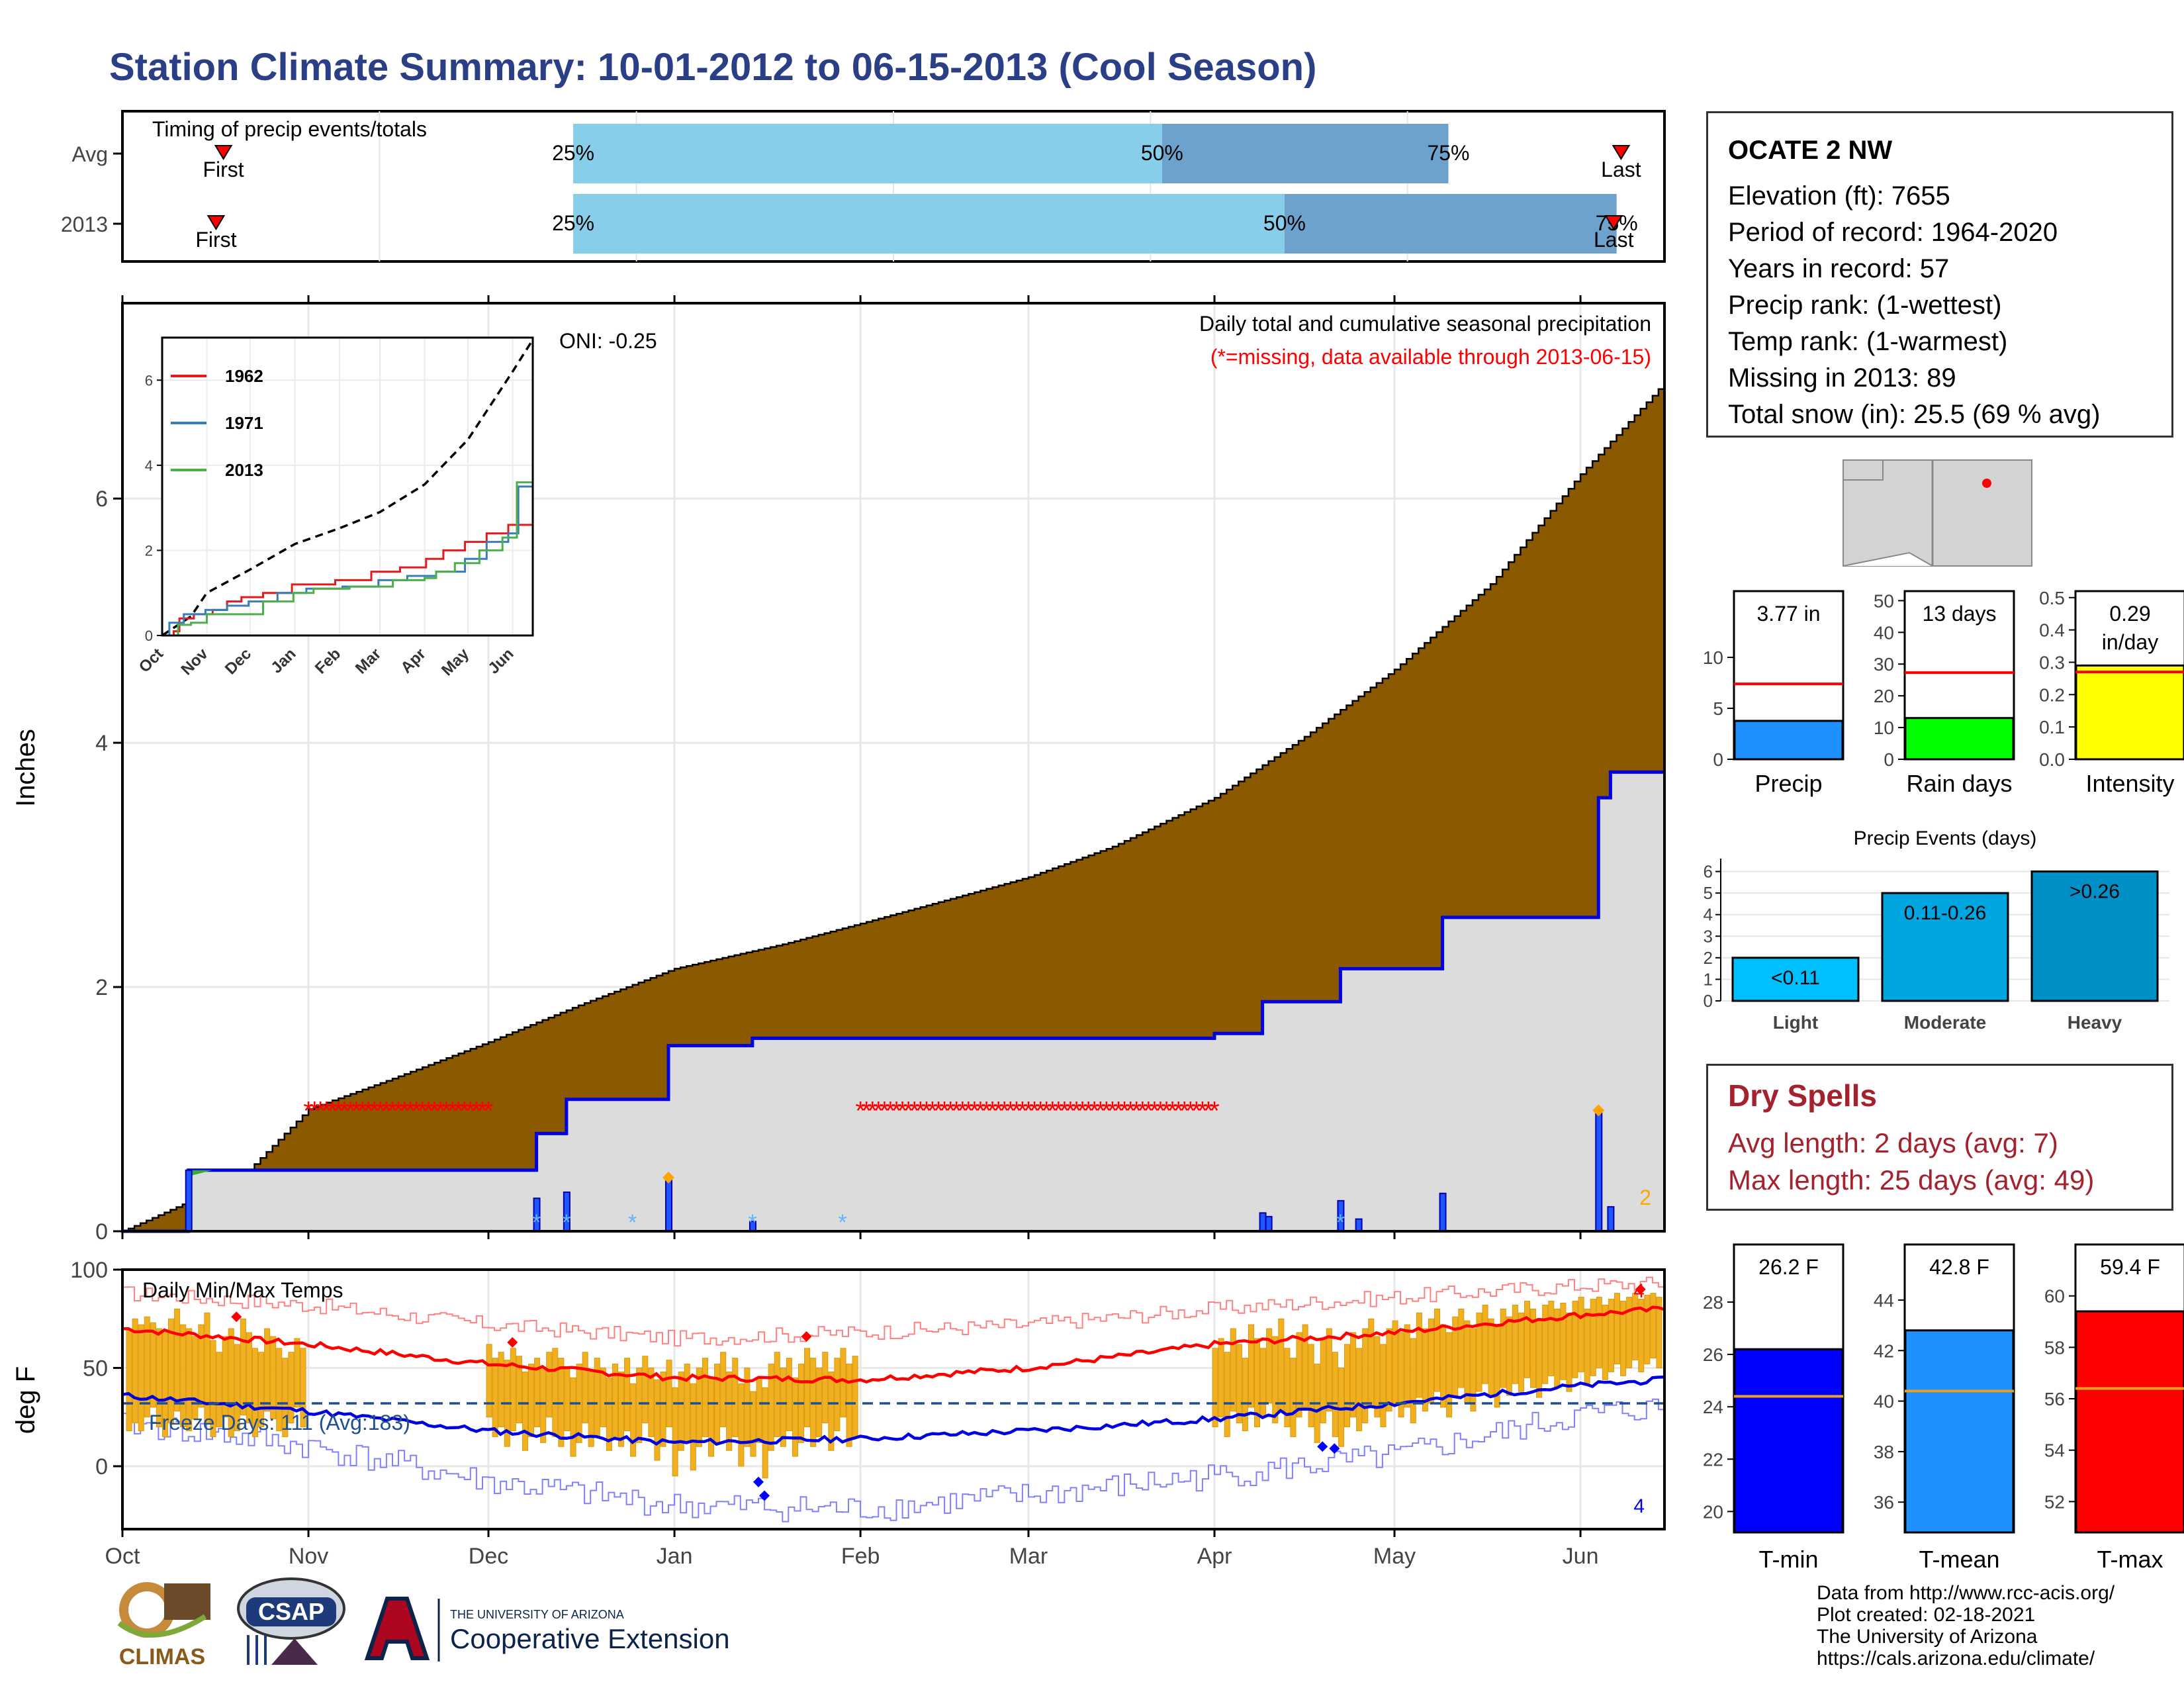 This screenshot has width=2184, height=1688. Describe the element at coordinates (2054, 1450) in the screenshot. I see `temp-ytick-label: 54` at that location.